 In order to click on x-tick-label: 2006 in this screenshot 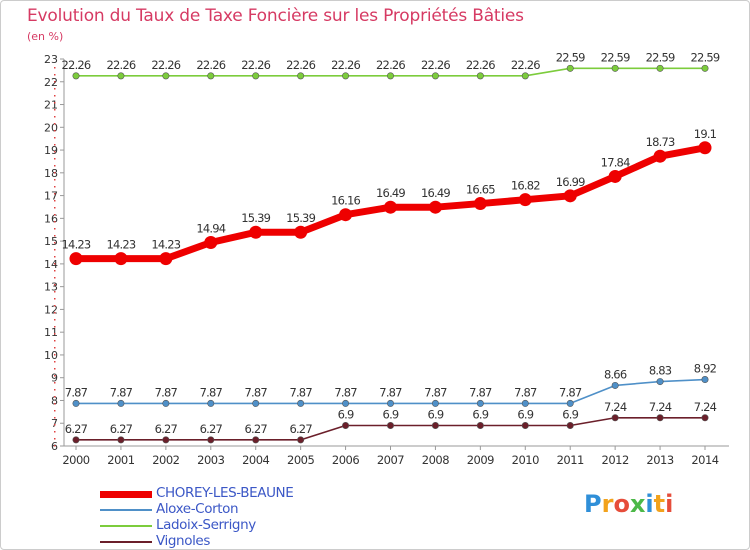, I will do `click(345, 460)`.